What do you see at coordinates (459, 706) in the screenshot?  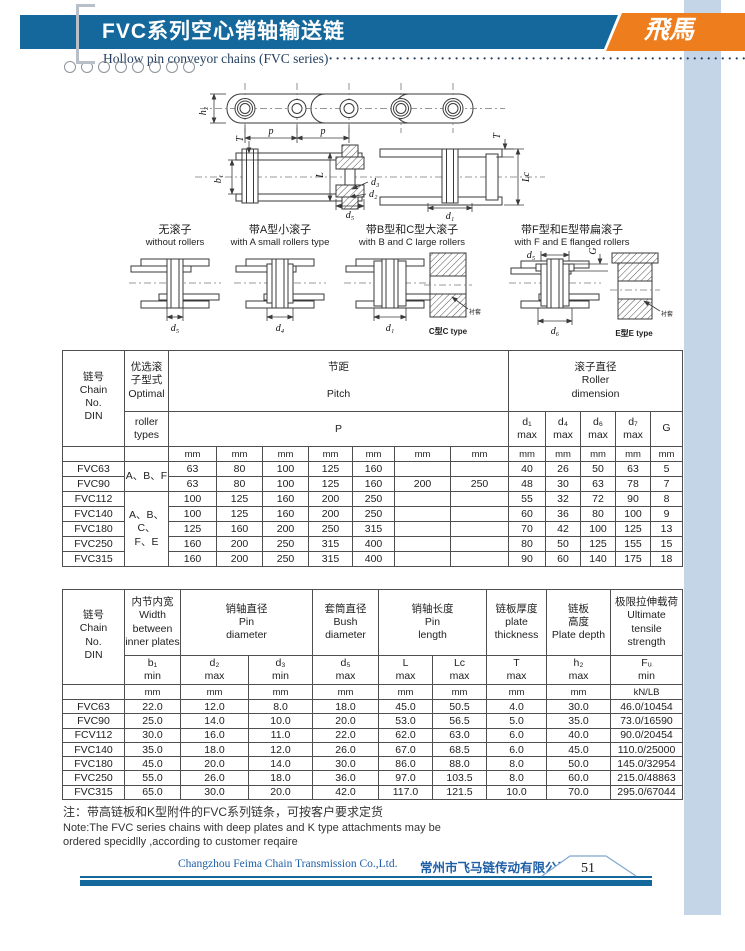 I see `cell: 50.5` at bounding box center [459, 706].